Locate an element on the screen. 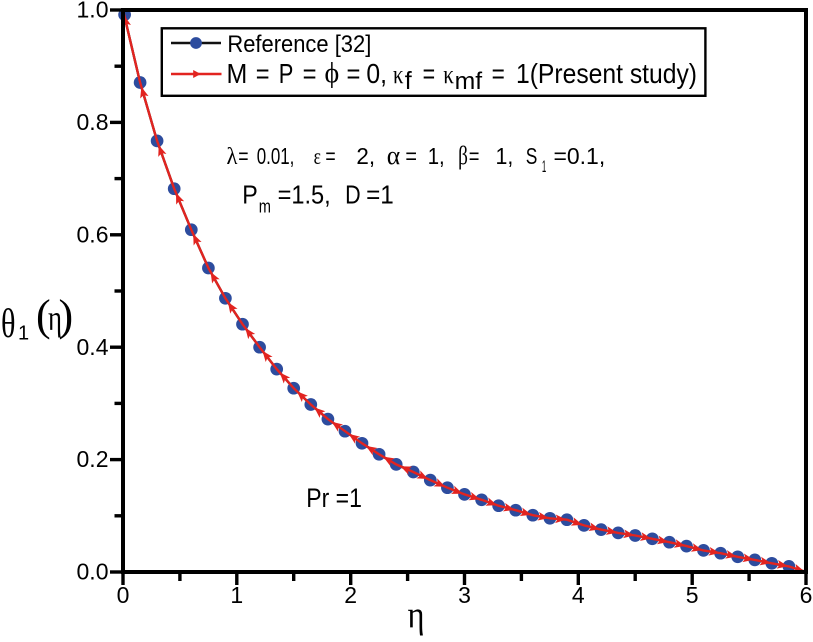 Image resolution: width=813 pixels, height=642 pixels. svg-text: θ is located at coordinates (8, 323).